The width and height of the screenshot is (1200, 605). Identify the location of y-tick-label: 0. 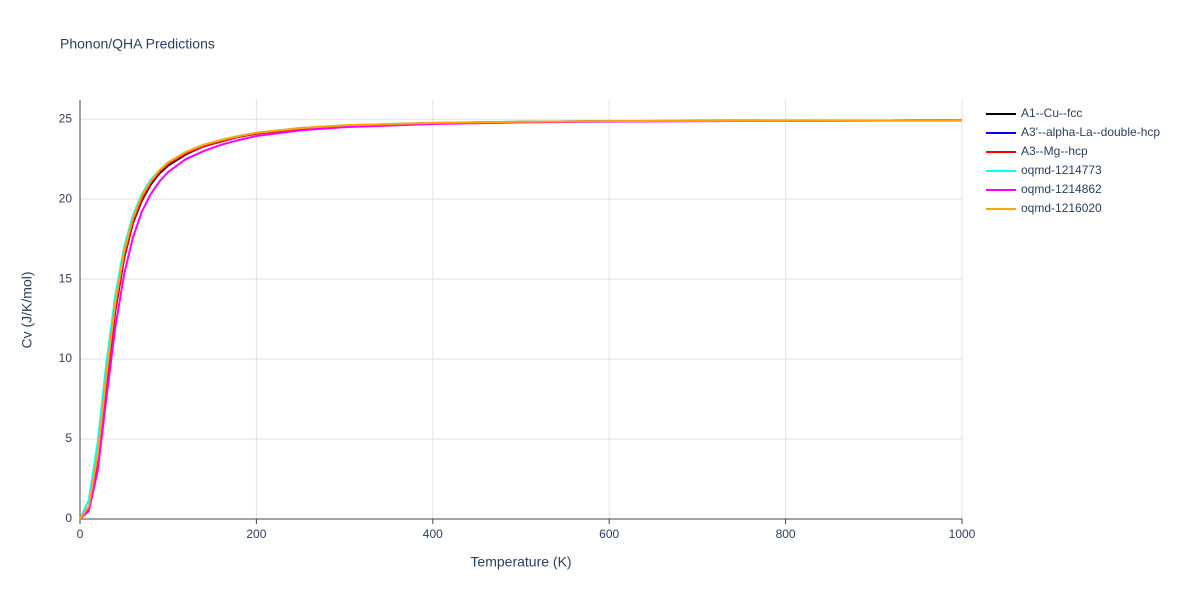
(68, 518).